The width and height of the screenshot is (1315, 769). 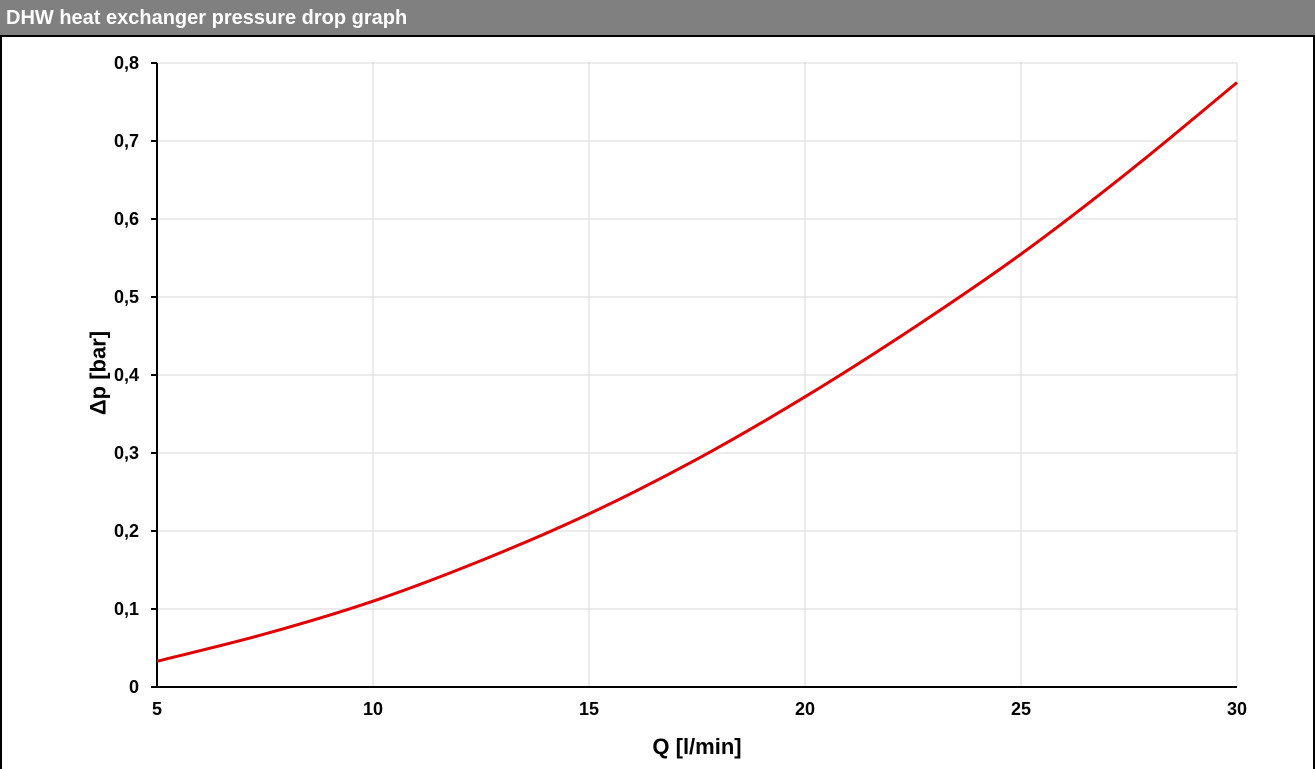 What do you see at coordinates (126, 63) in the screenshot?
I see `y-tick-label: 0,8` at bounding box center [126, 63].